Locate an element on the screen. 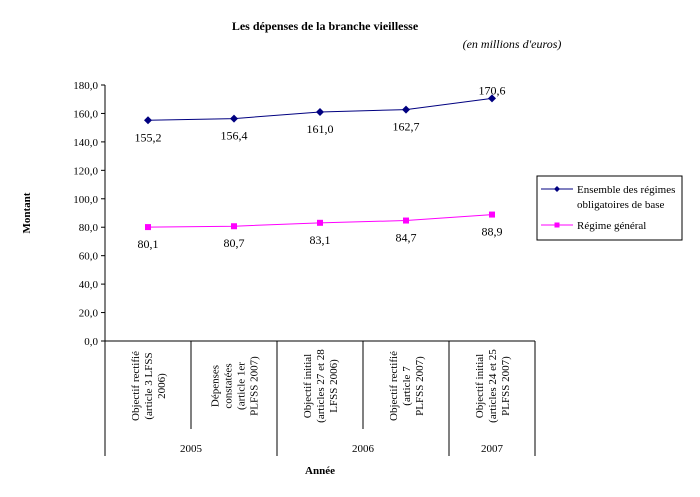 The image size is (700, 497). category-label: constatées is located at coordinates (229, 385).